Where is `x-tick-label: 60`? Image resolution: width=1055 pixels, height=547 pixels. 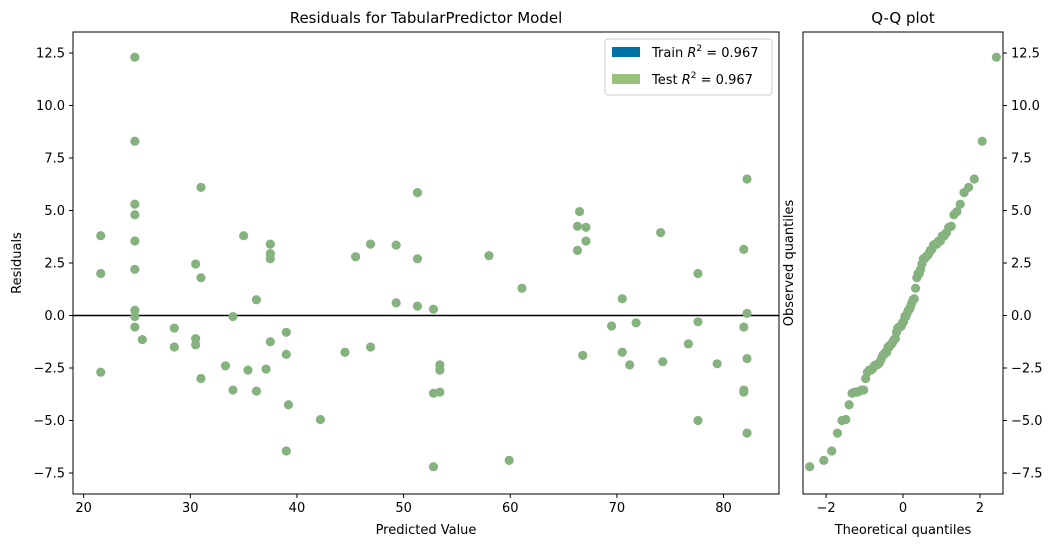
x-tick-label: 60 is located at coordinates (510, 508).